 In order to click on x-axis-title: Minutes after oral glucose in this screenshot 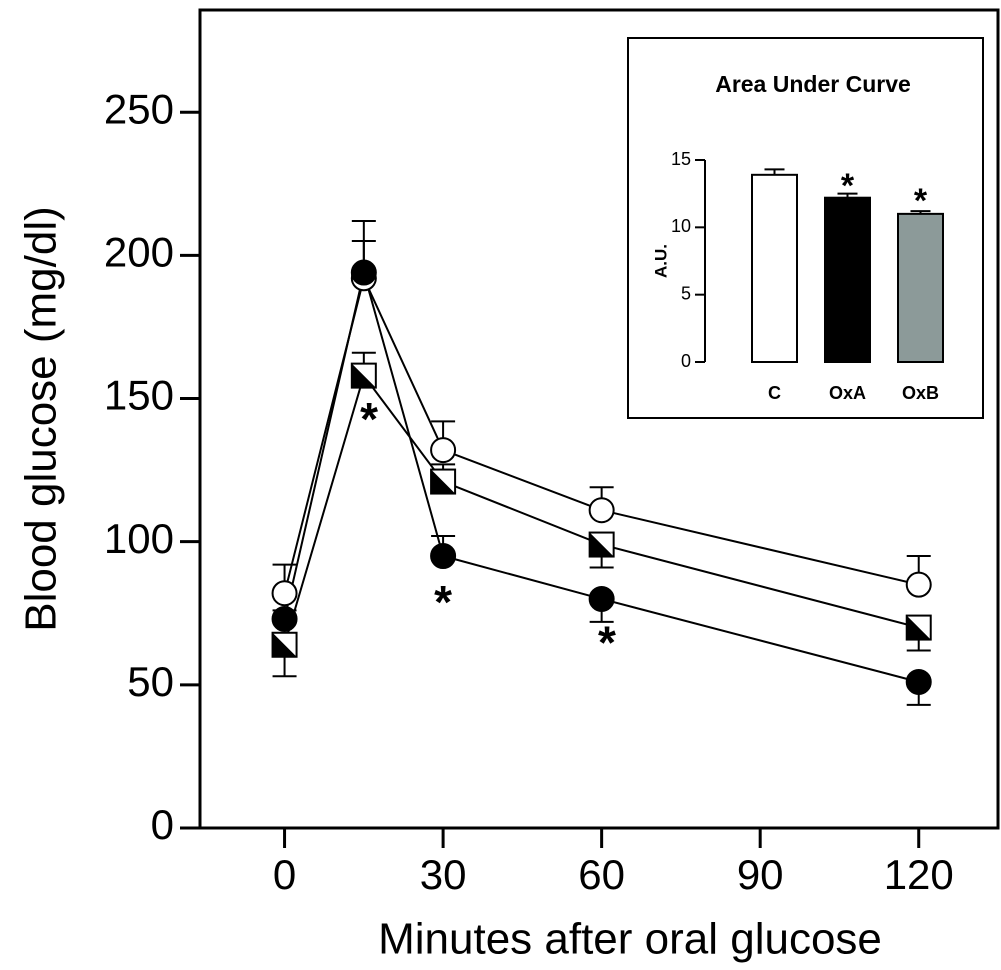, I will do `click(630, 939)`.